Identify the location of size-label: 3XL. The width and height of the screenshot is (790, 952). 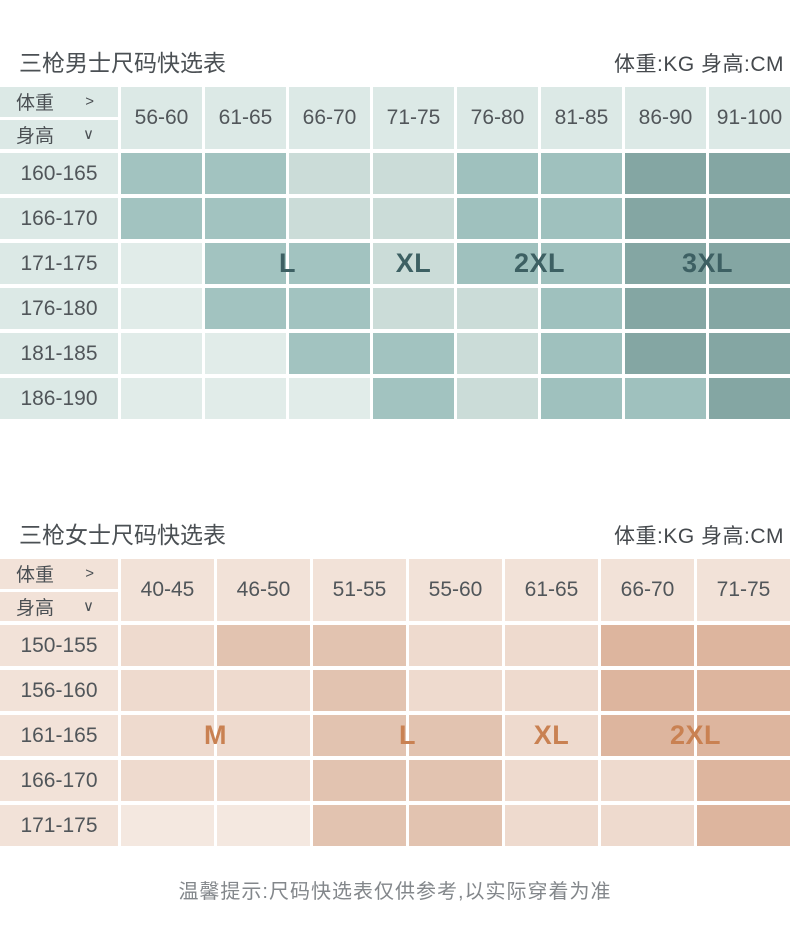
(707, 263).